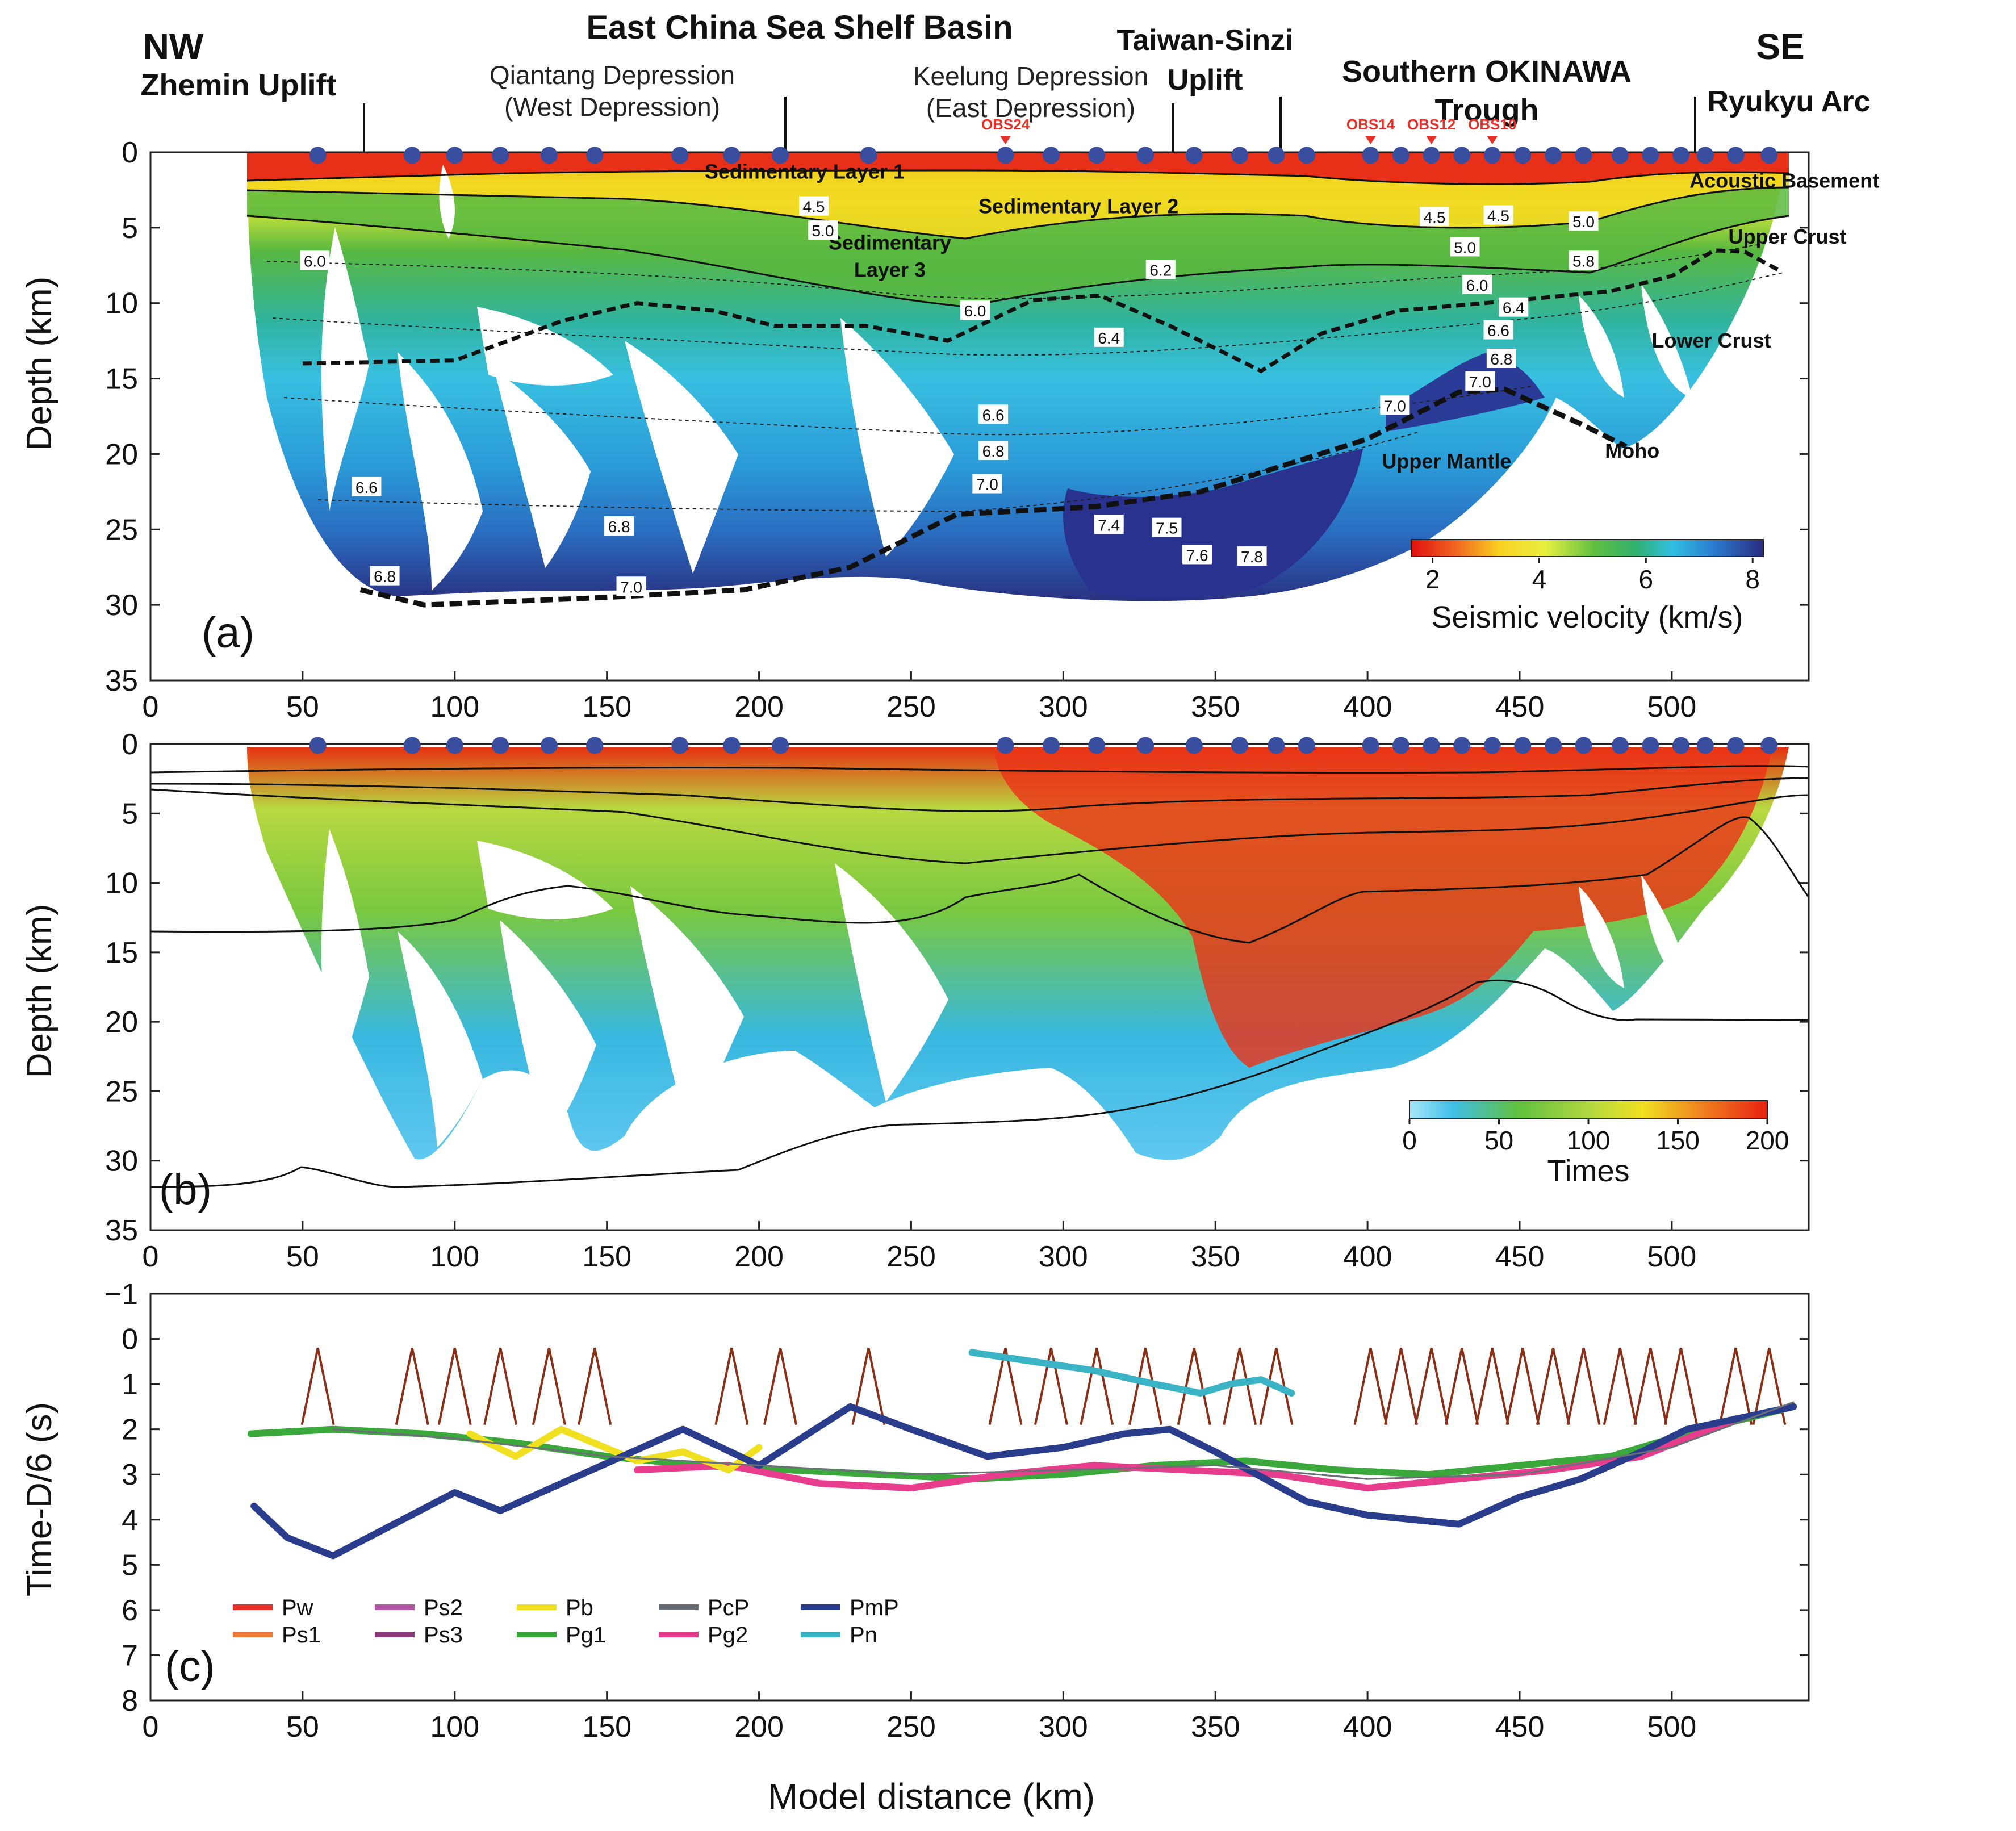 This screenshot has width=2016, height=1831. I want to click on traveltime-series-pcp, so click(1063, 1441).